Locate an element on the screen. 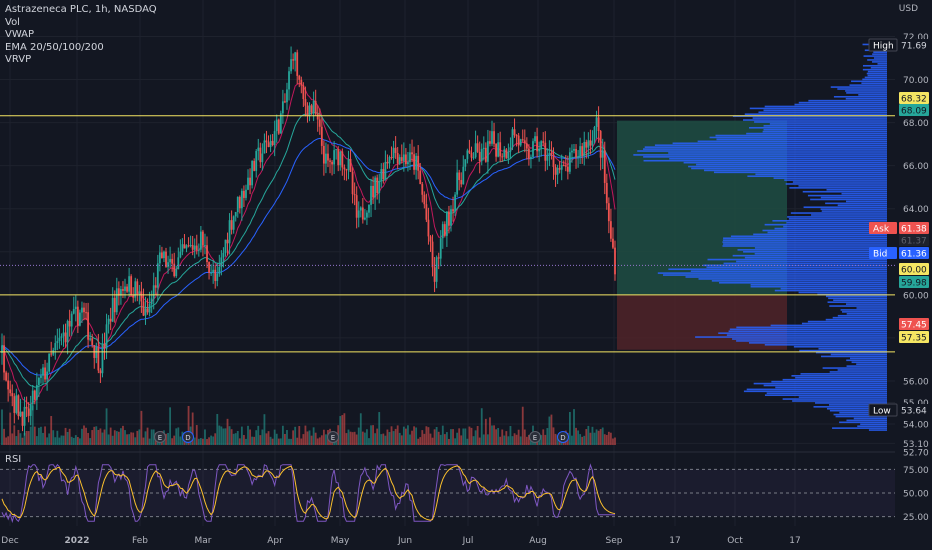  time-axis: Dec 2022 Feb Mar Apr May Jun Jul Aug Sep 17 Oct 17 is located at coordinates (400, 541).